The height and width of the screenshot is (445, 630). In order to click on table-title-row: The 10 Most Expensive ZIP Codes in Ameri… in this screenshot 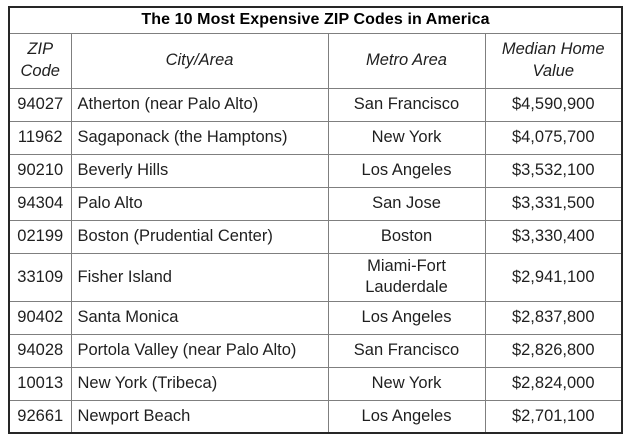, I will do `click(315, 20)`.